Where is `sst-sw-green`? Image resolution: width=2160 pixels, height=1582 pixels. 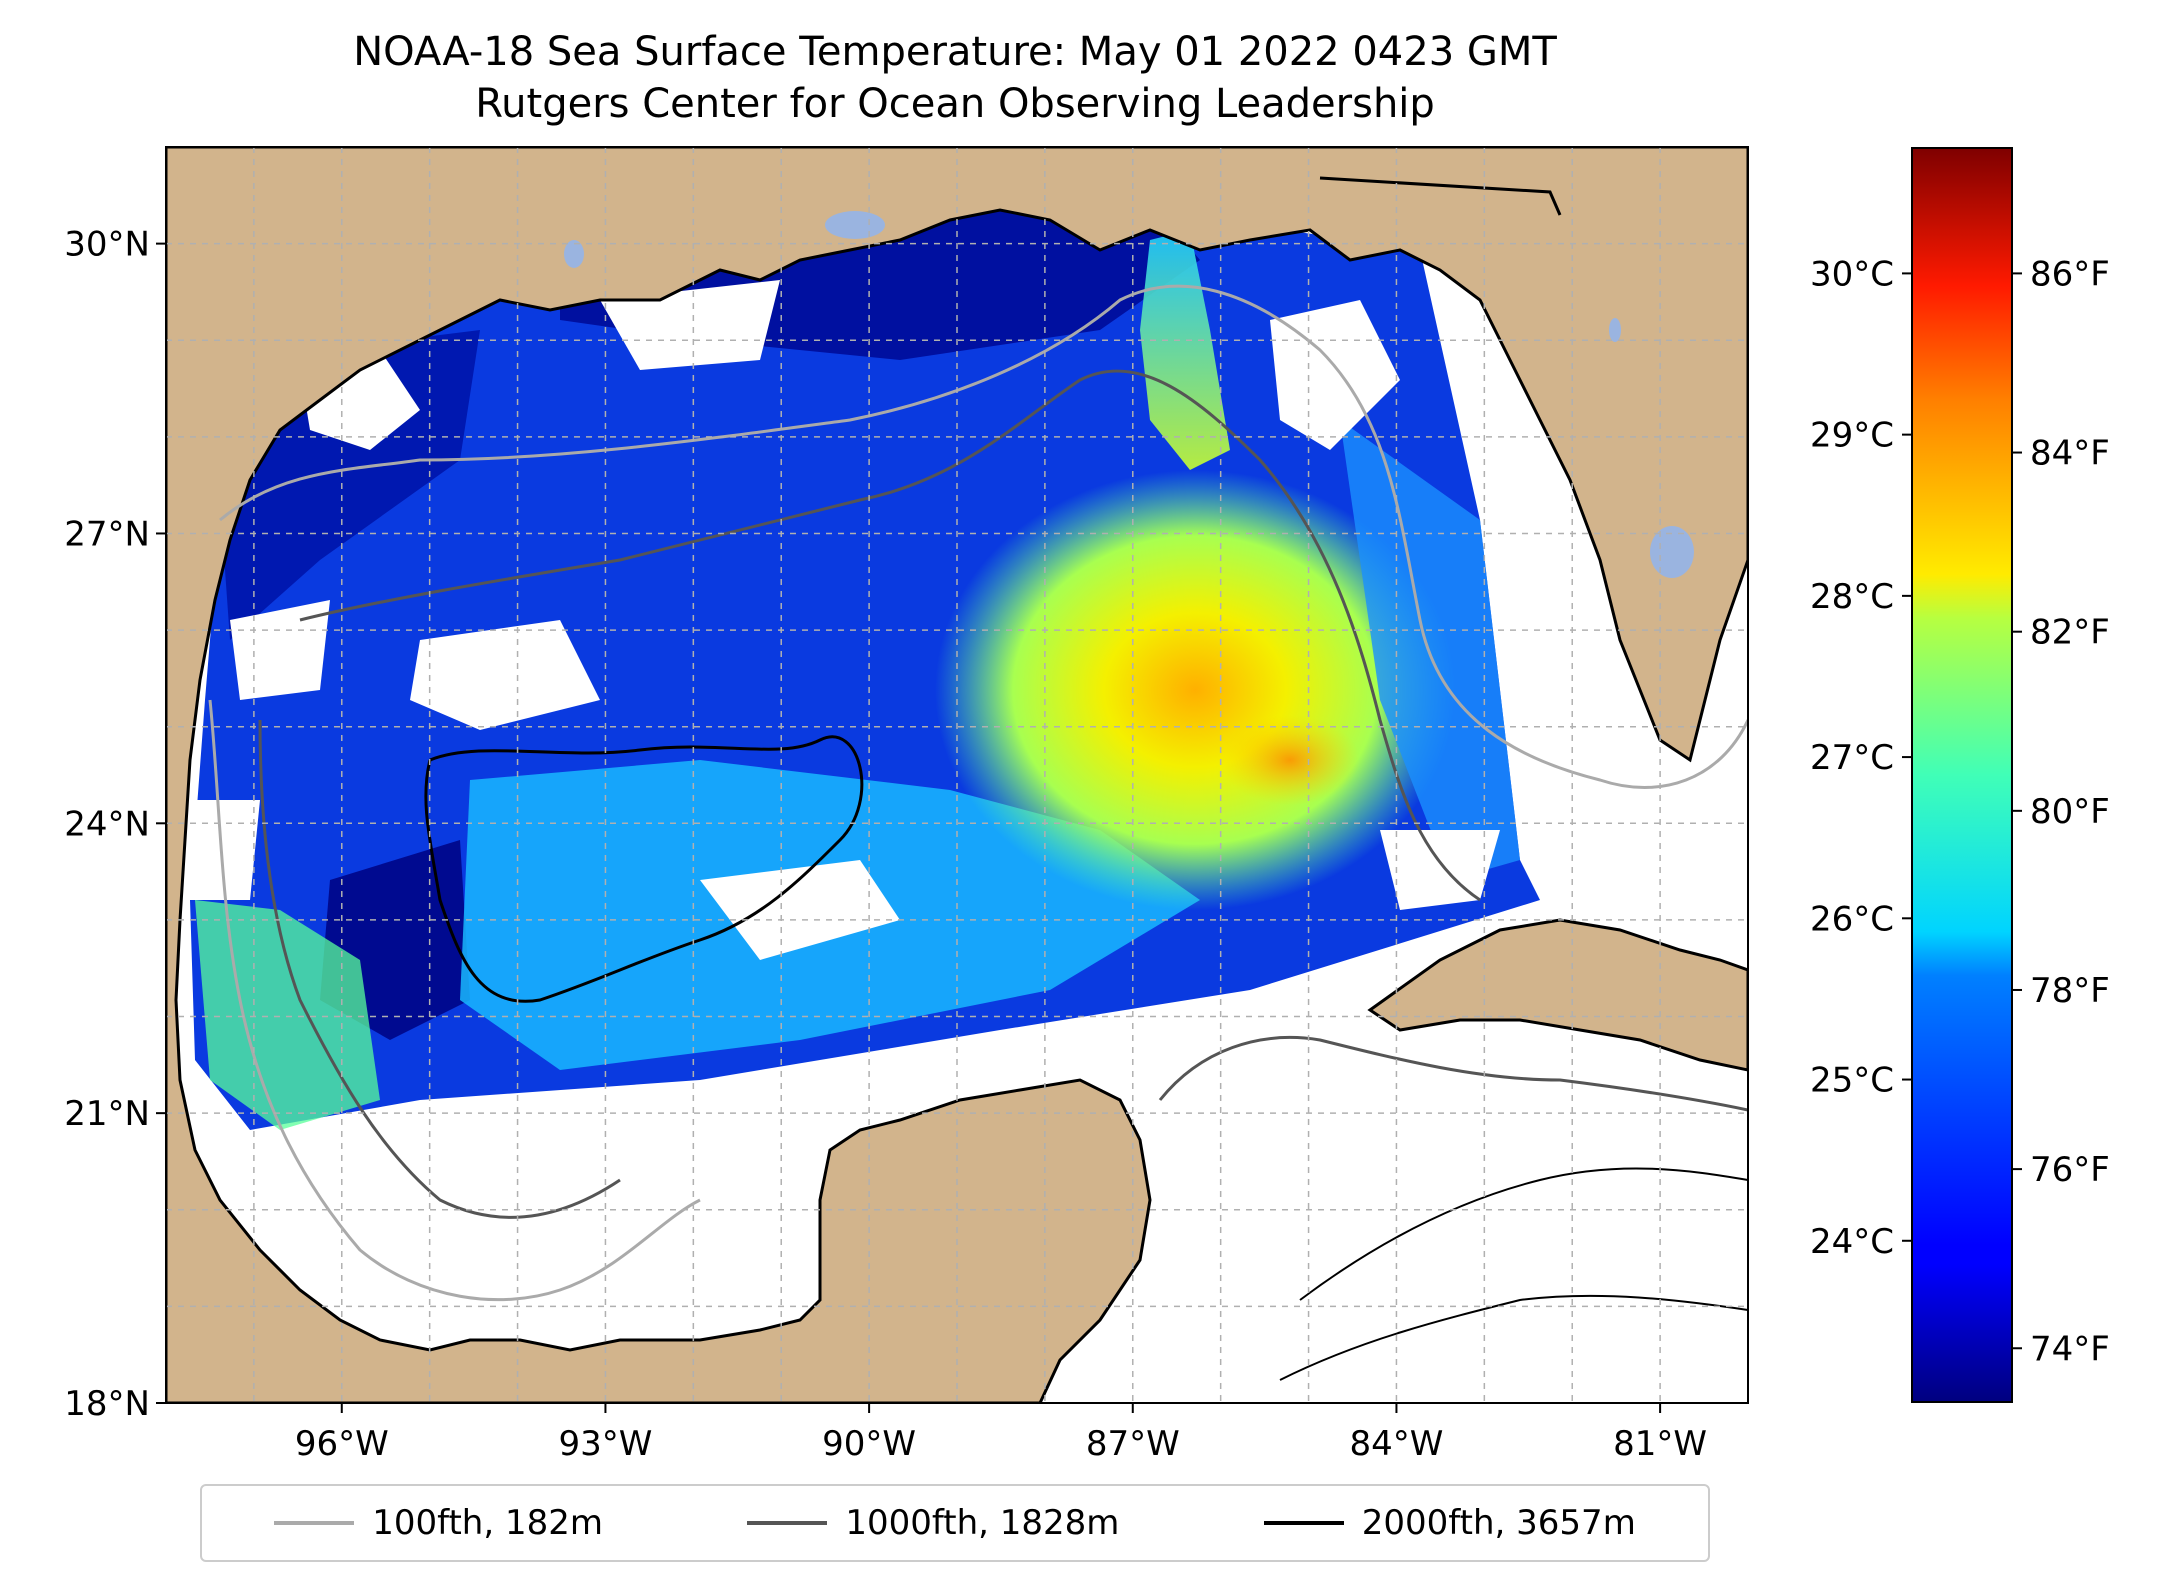 sst-sw-green is located at coordinates (287, 1015).